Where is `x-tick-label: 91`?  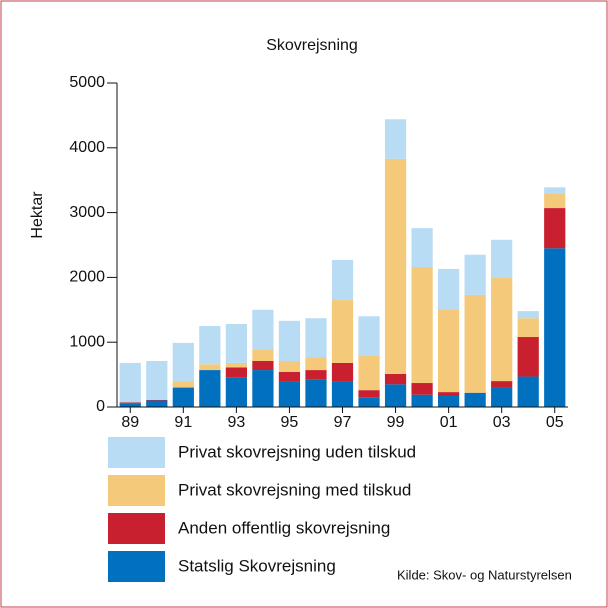
x-tick-label: 91 is located at coordinates (183, 422).